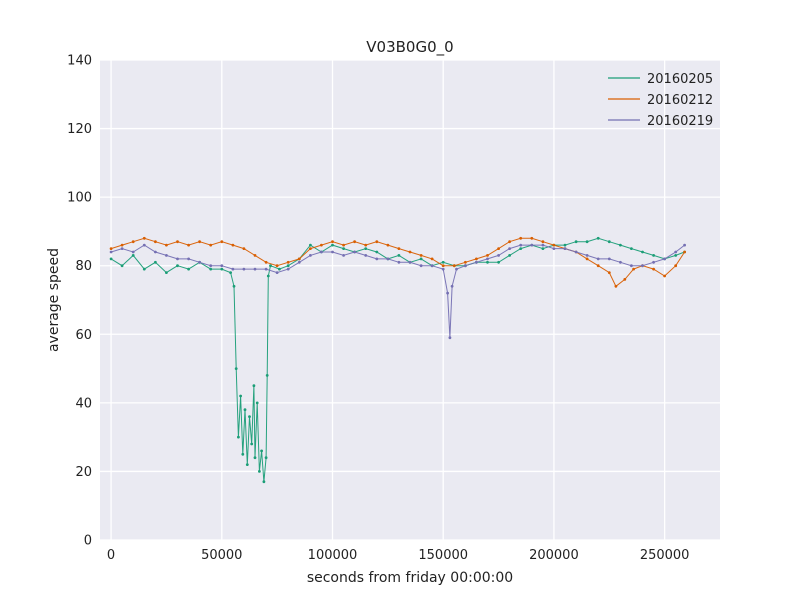 The height and width of the screenshot is (600, 800). What do you see at coordinates (54, 300) in the screenshot?
I see `y-axis-label: average speed` at bounding box center [54, 300].